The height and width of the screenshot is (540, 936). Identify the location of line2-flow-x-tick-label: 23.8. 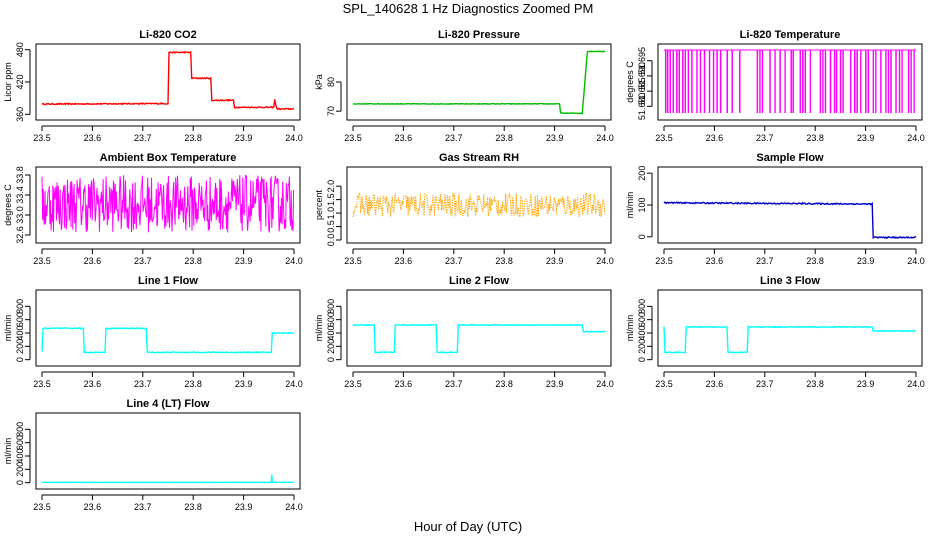
(504, 384).